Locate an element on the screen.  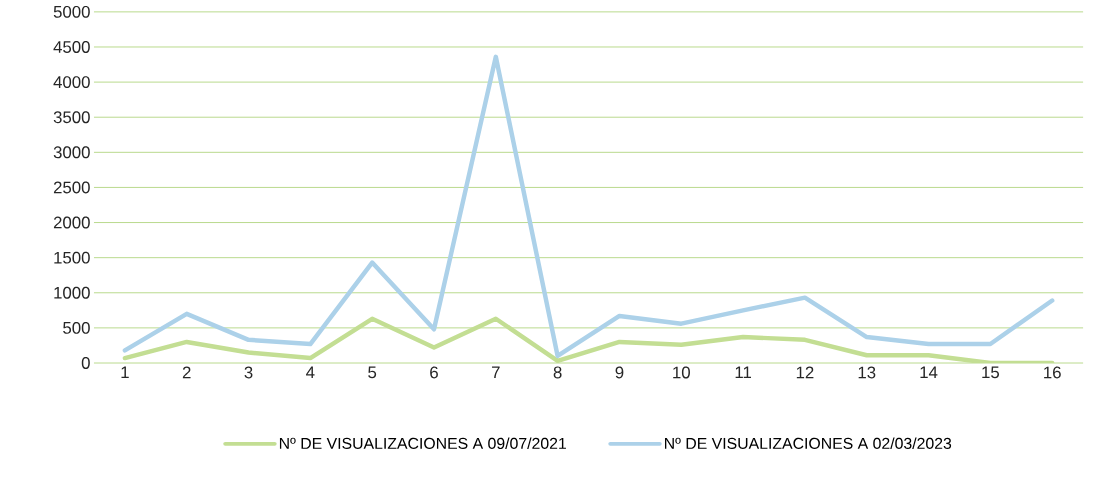
y-tick-label: 2000 is located at coordinates (71, 222).